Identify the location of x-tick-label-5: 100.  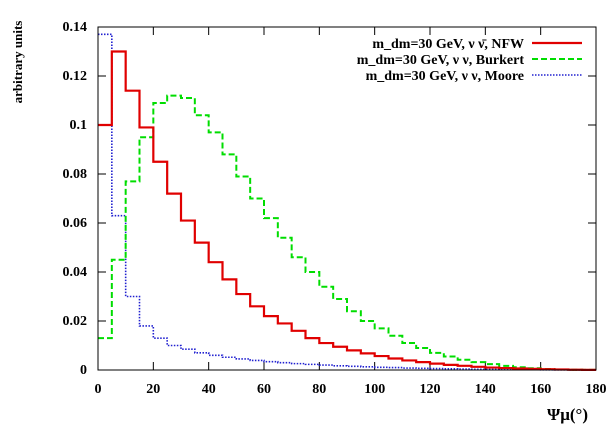
(374, 389).